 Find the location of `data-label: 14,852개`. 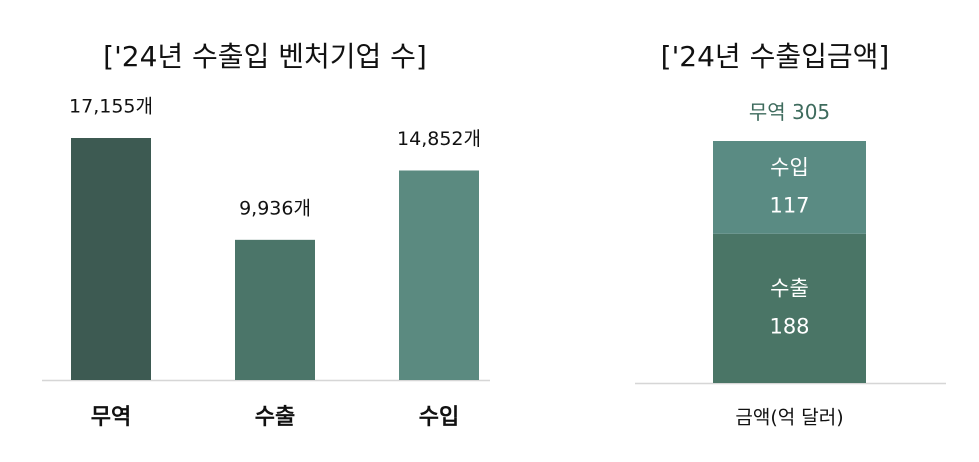

data-label: 14,852개 is located at coordinates (439, 139).